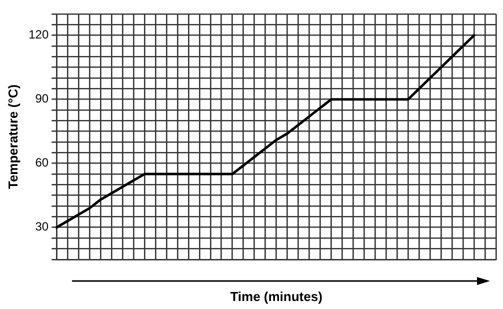 The image size is (503, 309). Describe the element at coordinates (42, 163) in the screenshot. I see `y-tick-label: 60` at that location.